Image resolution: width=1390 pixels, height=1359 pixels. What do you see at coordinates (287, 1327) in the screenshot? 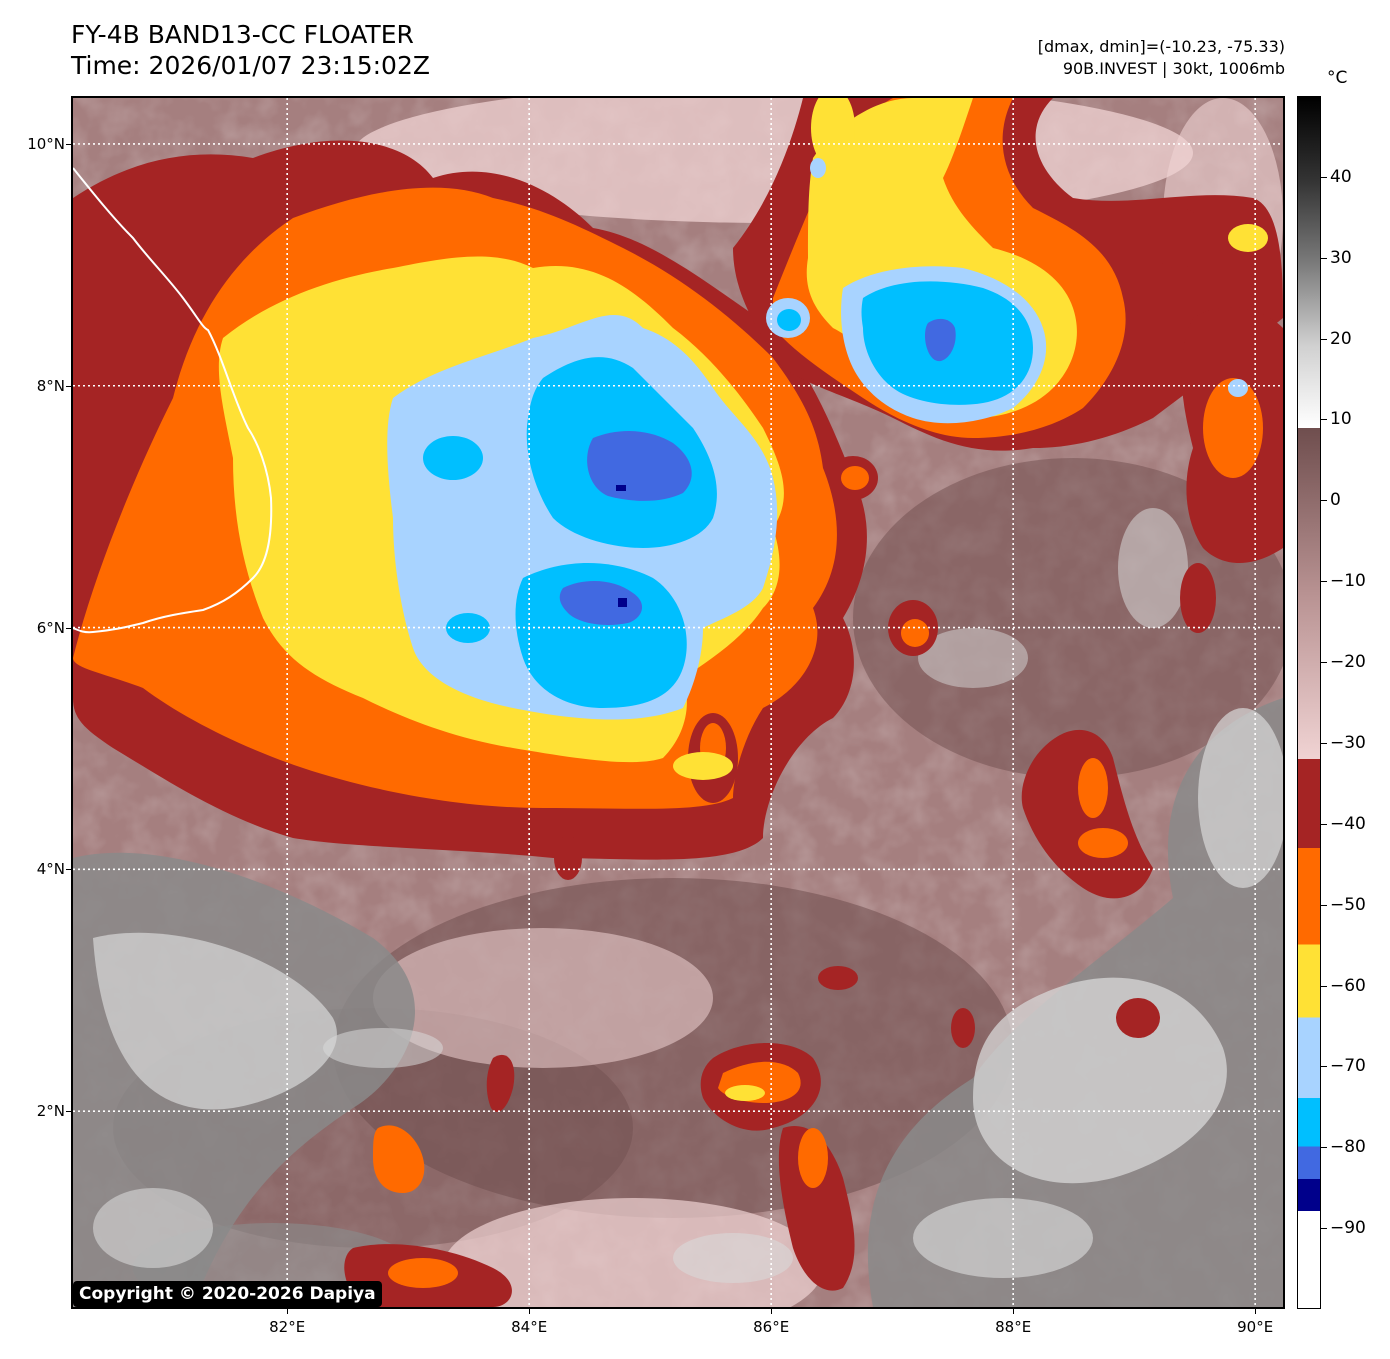
I see `lon-label: 82°E` at bounding box center [287, 1327].